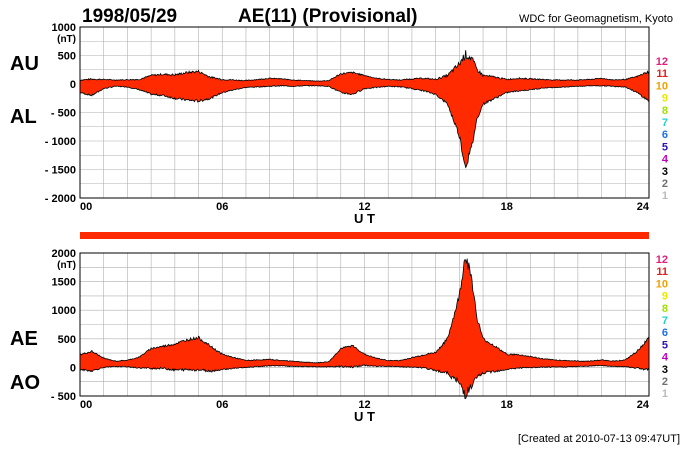 The width and height of the screenshot is (700, 450). I want to click on ao-trace, so click(364, 382).